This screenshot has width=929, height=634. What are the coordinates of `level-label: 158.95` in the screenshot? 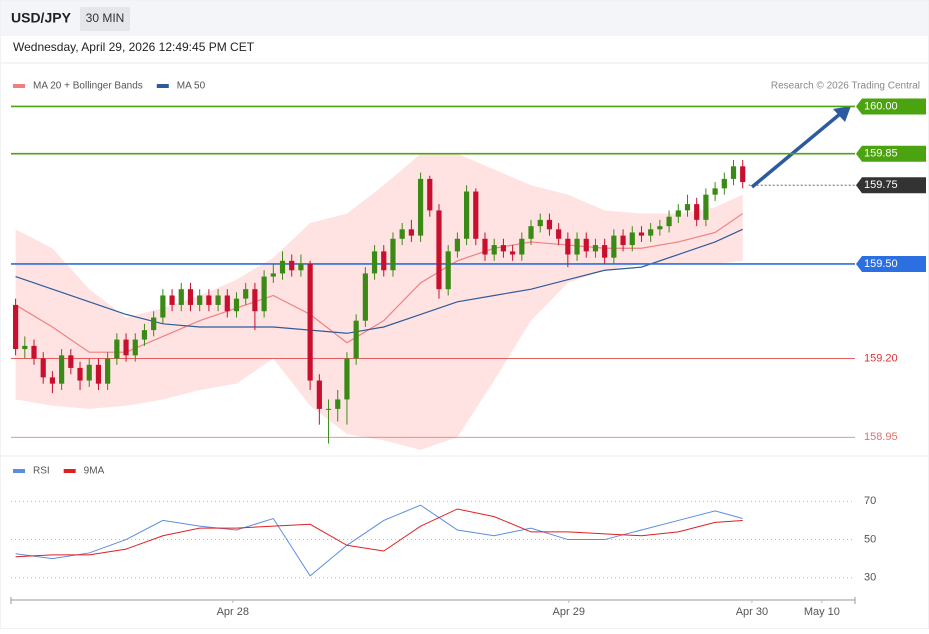 It's located at (881, 437).